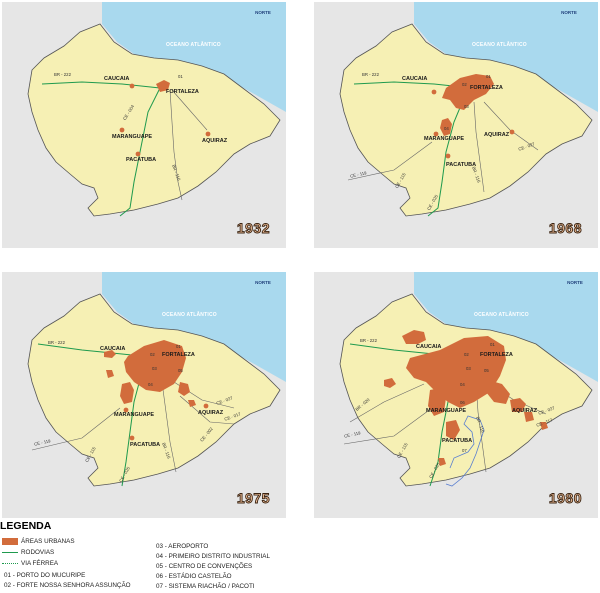 This screenshot has height=593, width=600. What do you see at coordinates (565, 498) in the screenshot?
I see `year-label: 1980` at bounding box center [565, 498].